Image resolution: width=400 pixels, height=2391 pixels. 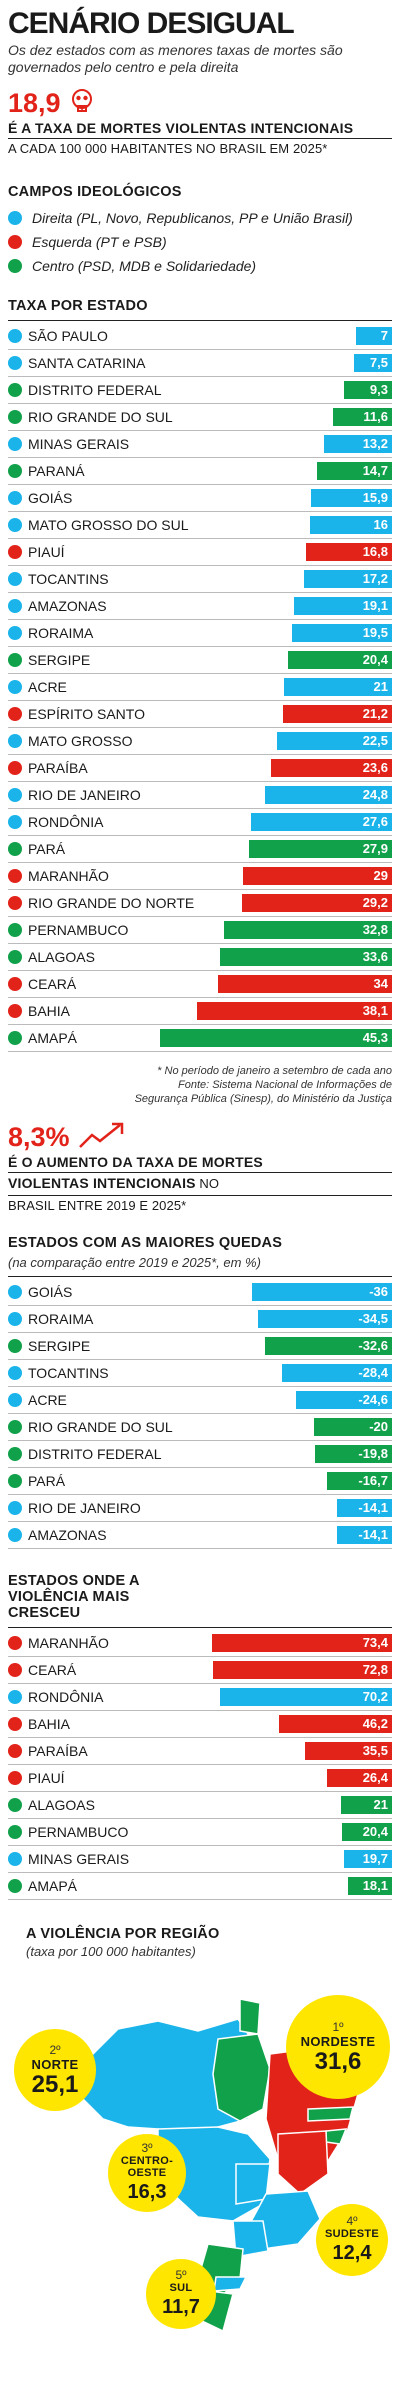 What do you see at coordinates (373, 1345) in the screenshot?
I see `chart-bar-value: -32,6` at bounding box center [373, 1345].